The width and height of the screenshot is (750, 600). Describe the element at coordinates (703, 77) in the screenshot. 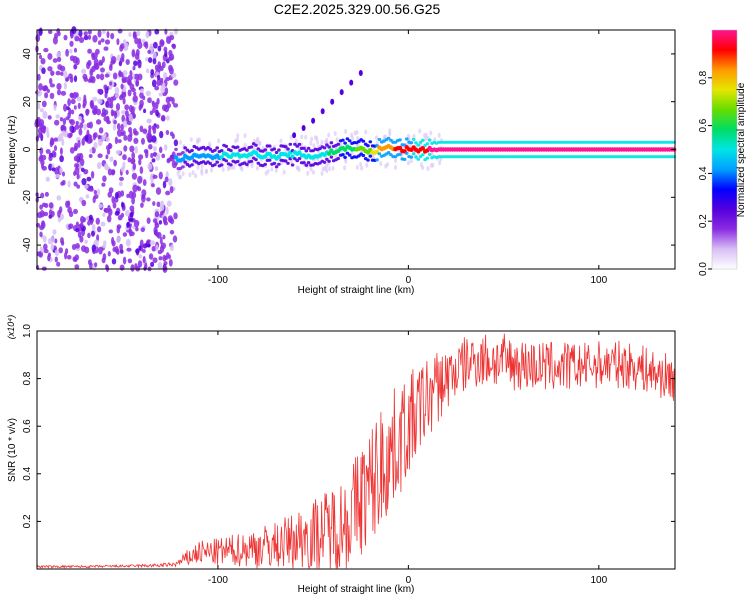

I see `colorbar-tick-label: 0.8` at that location.